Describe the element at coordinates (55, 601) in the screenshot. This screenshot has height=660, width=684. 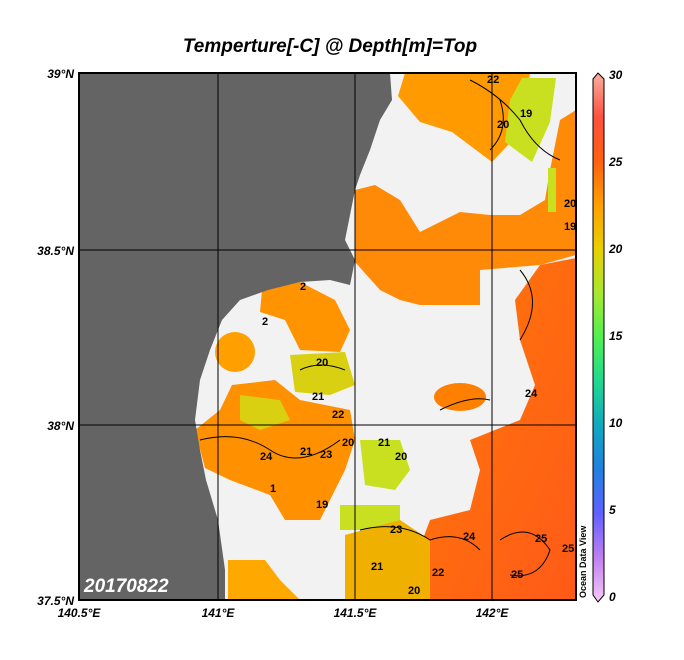
I see `lat-tick: 37.5°N` at that location.